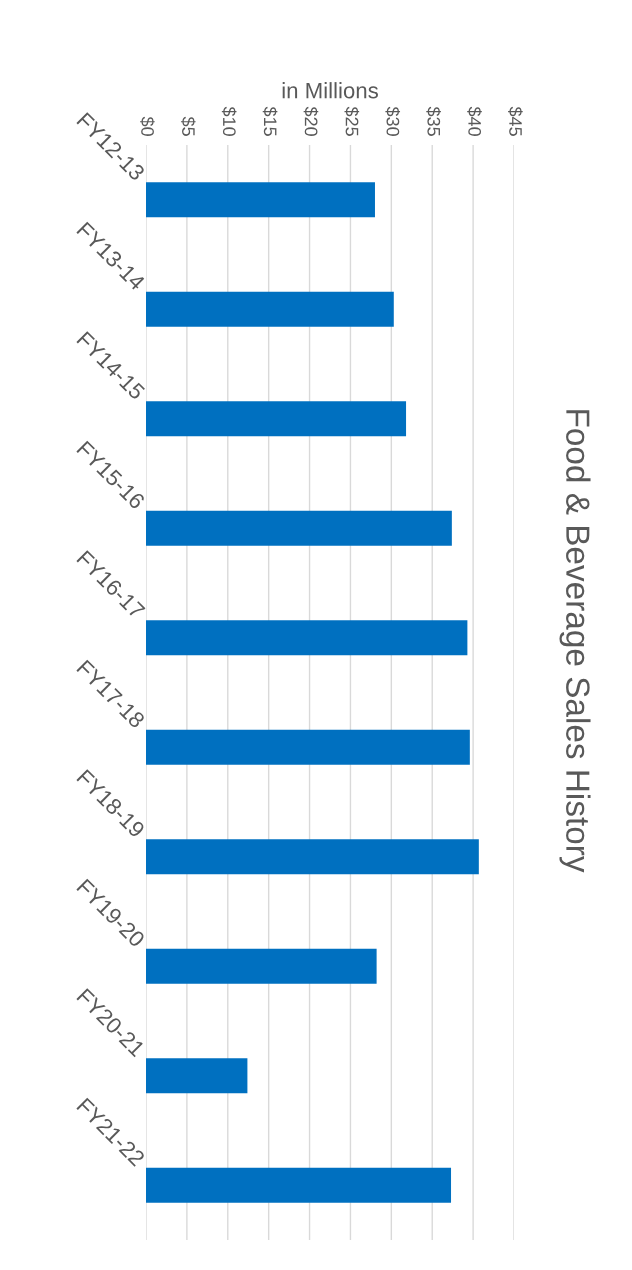 The height and width of the screenshot is (1270, 632). I want to click on x-axis-title: in Millions, so click(330, 90).